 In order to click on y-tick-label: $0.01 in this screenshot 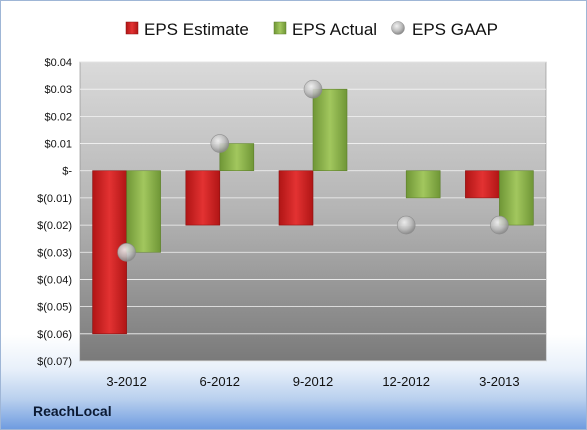, I will do `click(58, 145)`.